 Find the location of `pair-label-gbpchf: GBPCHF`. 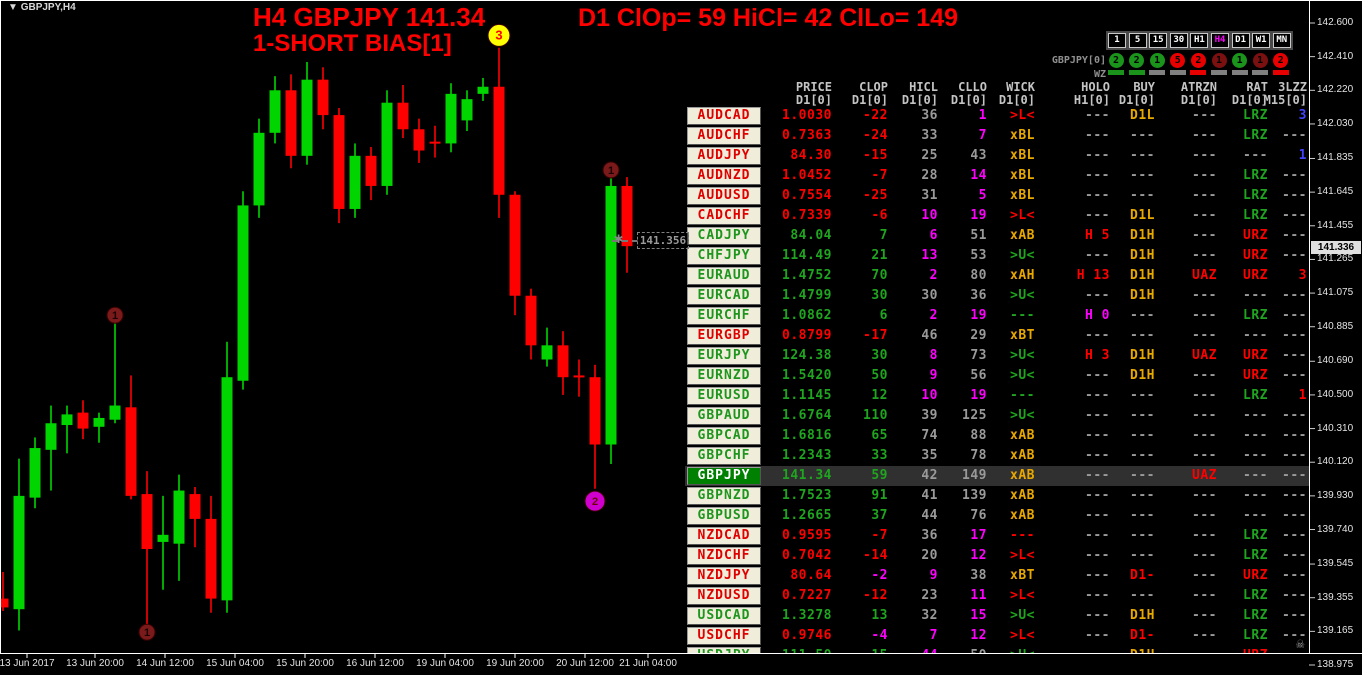

pair-label-gbpchf: GBPCHF is located at coordinates (724, 456).